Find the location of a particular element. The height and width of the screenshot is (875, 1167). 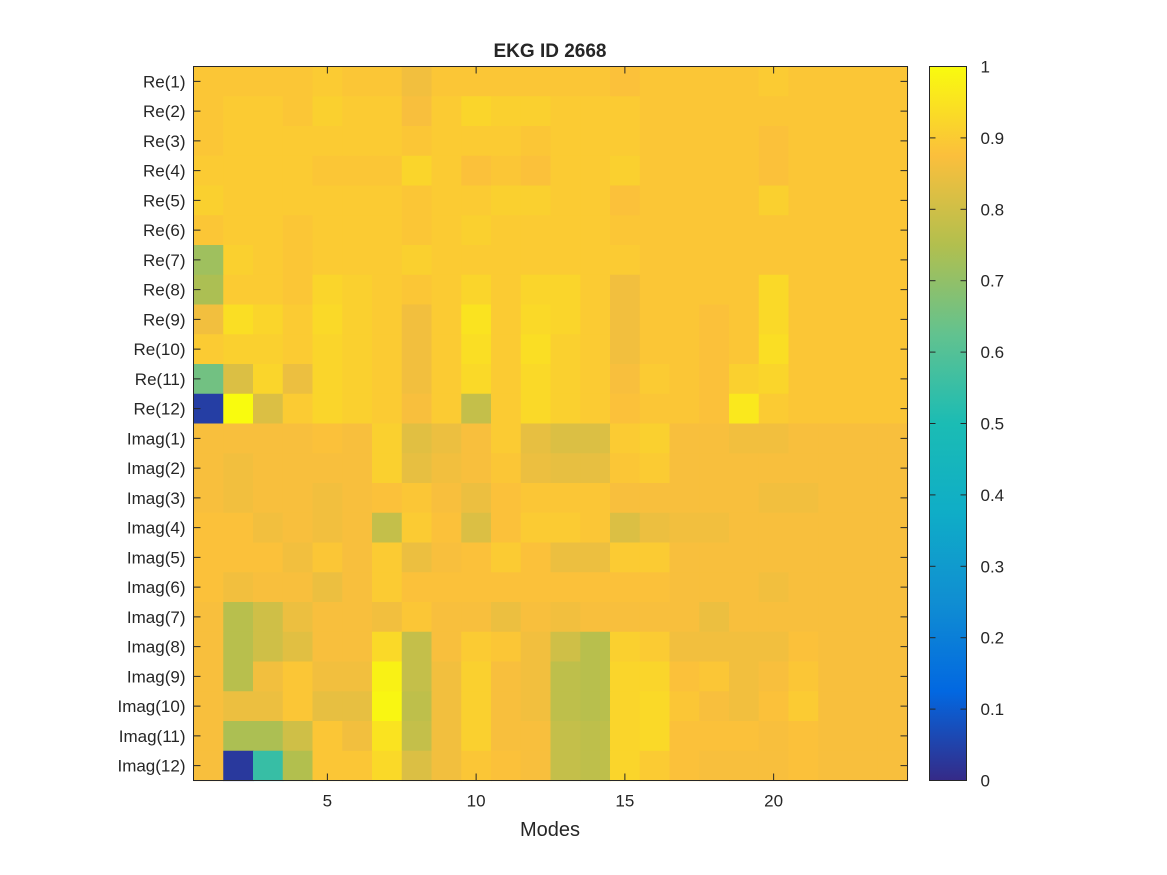

y-tick-label: Imag(9) is located at coordinates (156, 676).